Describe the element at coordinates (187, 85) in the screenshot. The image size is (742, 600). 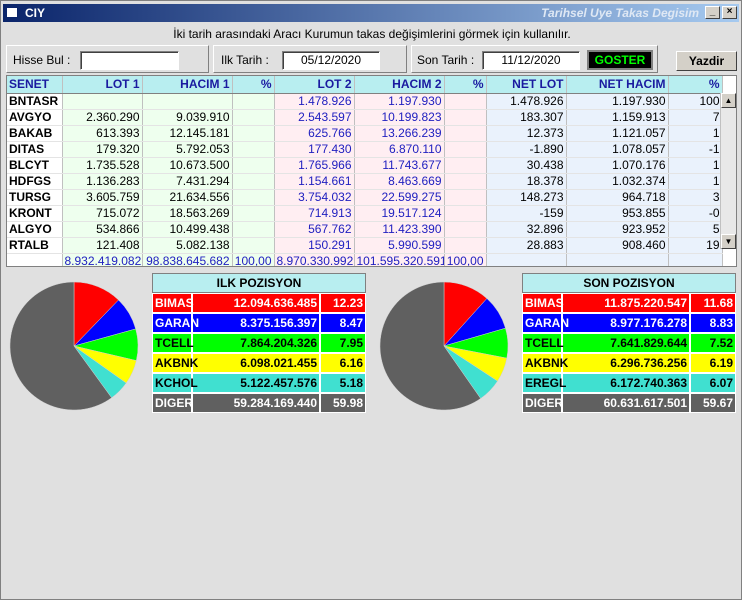
I see `column-header: HACIM 1` at that location.